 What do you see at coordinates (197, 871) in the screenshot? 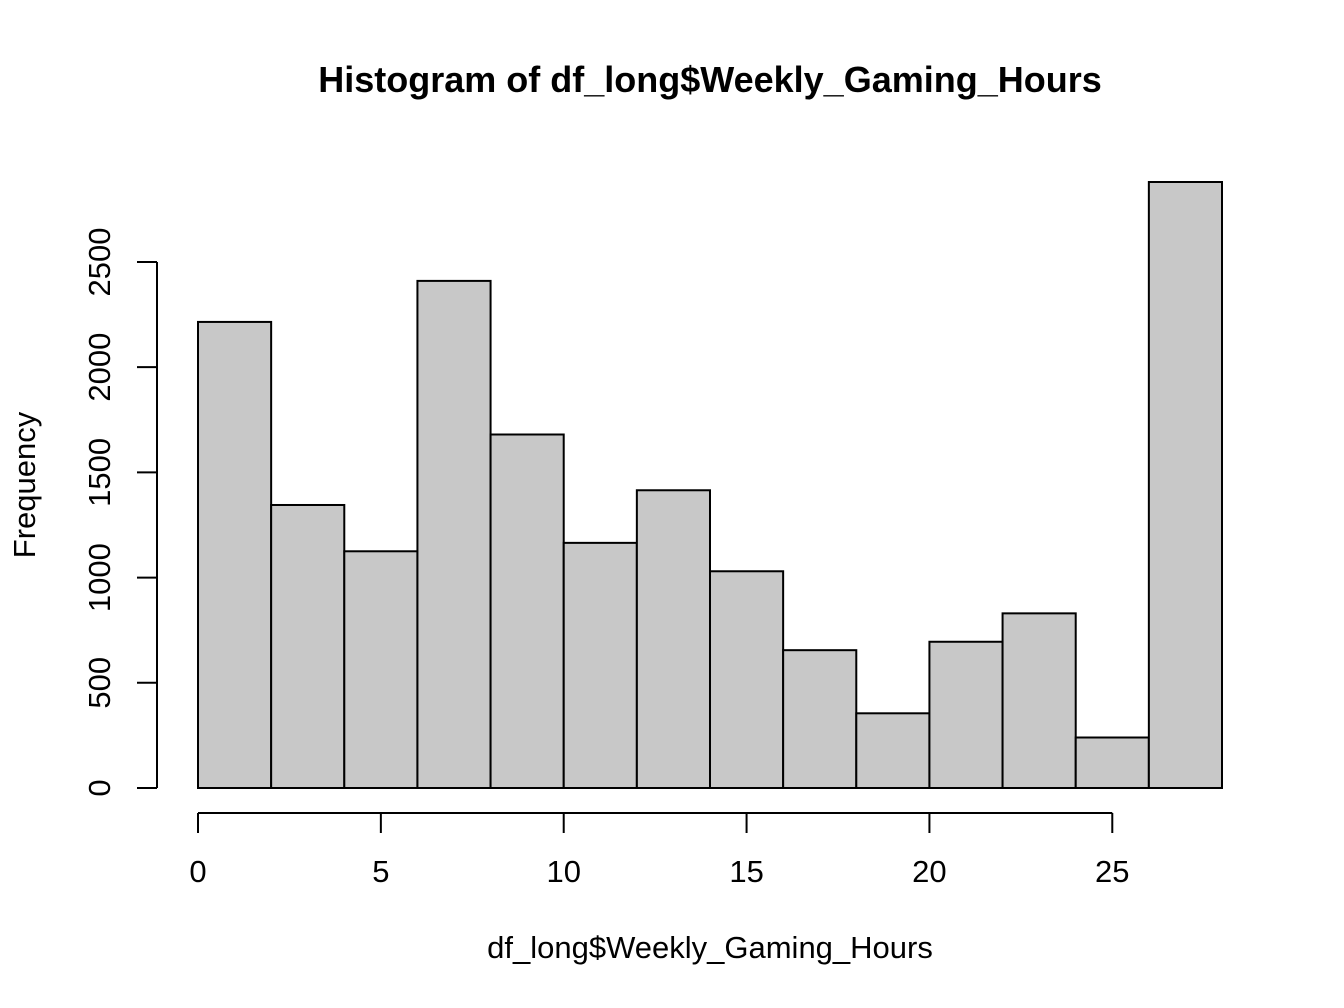
I see `x-tick-label: 0` at bounding box center [197, 871].